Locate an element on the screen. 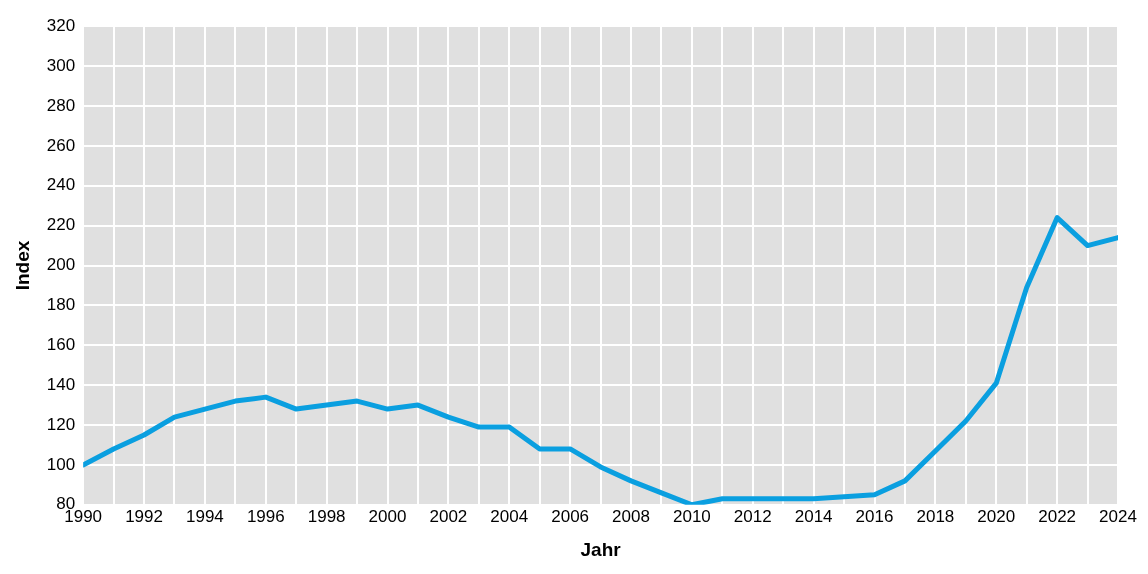  y-tick-label: 160 is located at coordinates (61, 344).